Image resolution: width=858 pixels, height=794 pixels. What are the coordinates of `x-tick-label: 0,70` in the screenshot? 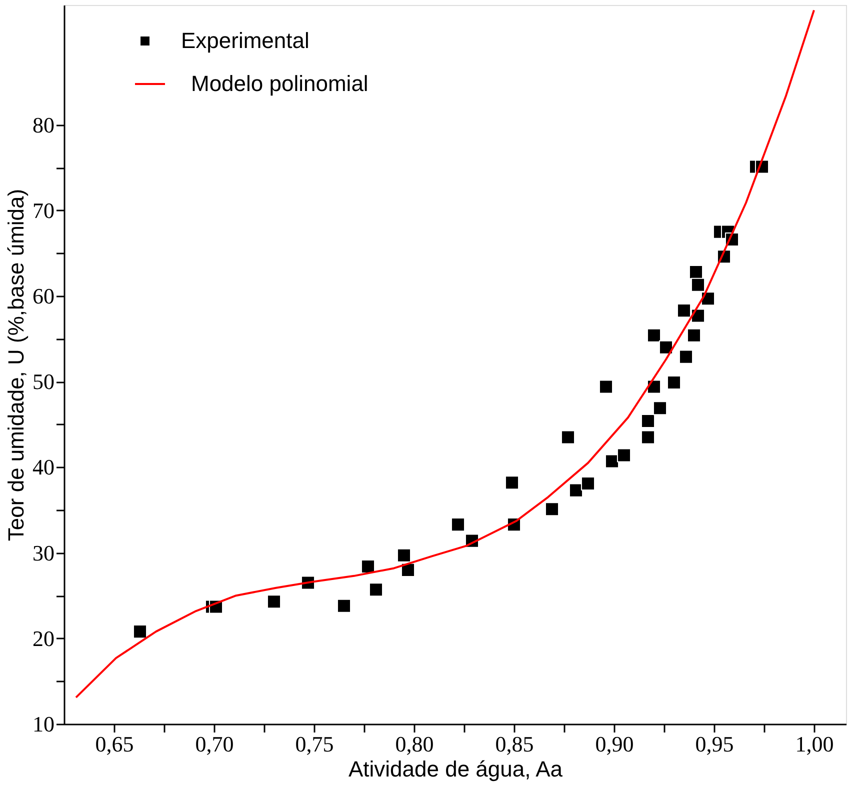 It's located at (214, 744).